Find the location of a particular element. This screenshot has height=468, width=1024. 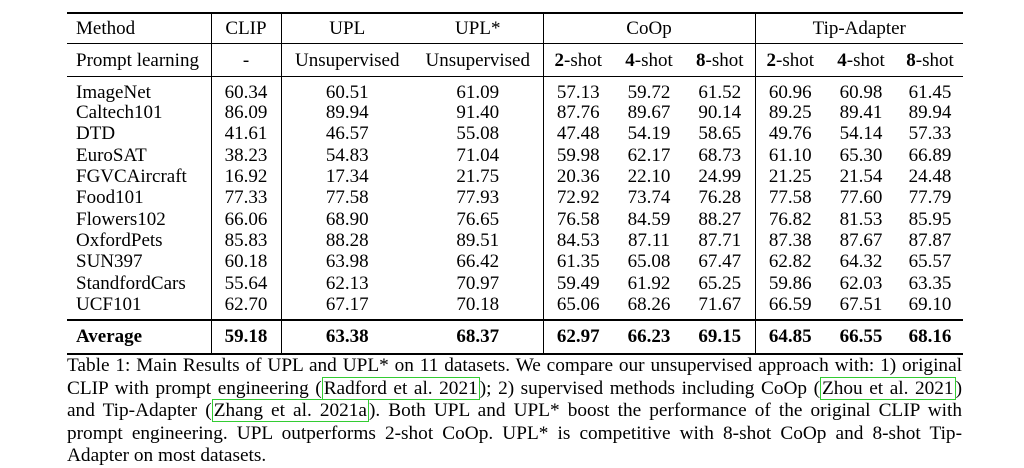

subheader-prompt-learning: Prompt learning is located at coordinates (139, 60).